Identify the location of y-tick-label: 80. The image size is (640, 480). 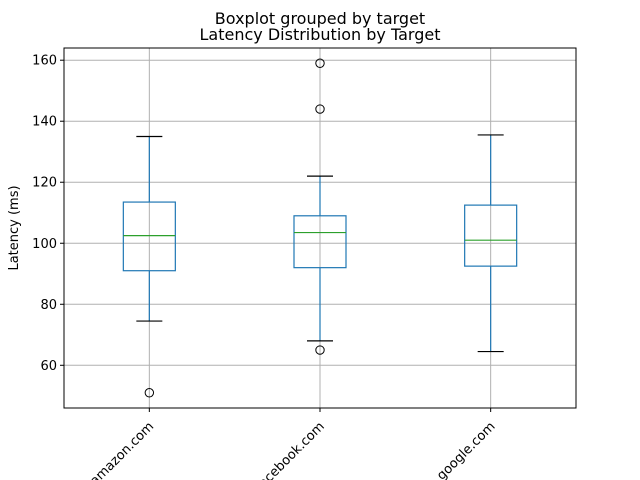
(48, 305).